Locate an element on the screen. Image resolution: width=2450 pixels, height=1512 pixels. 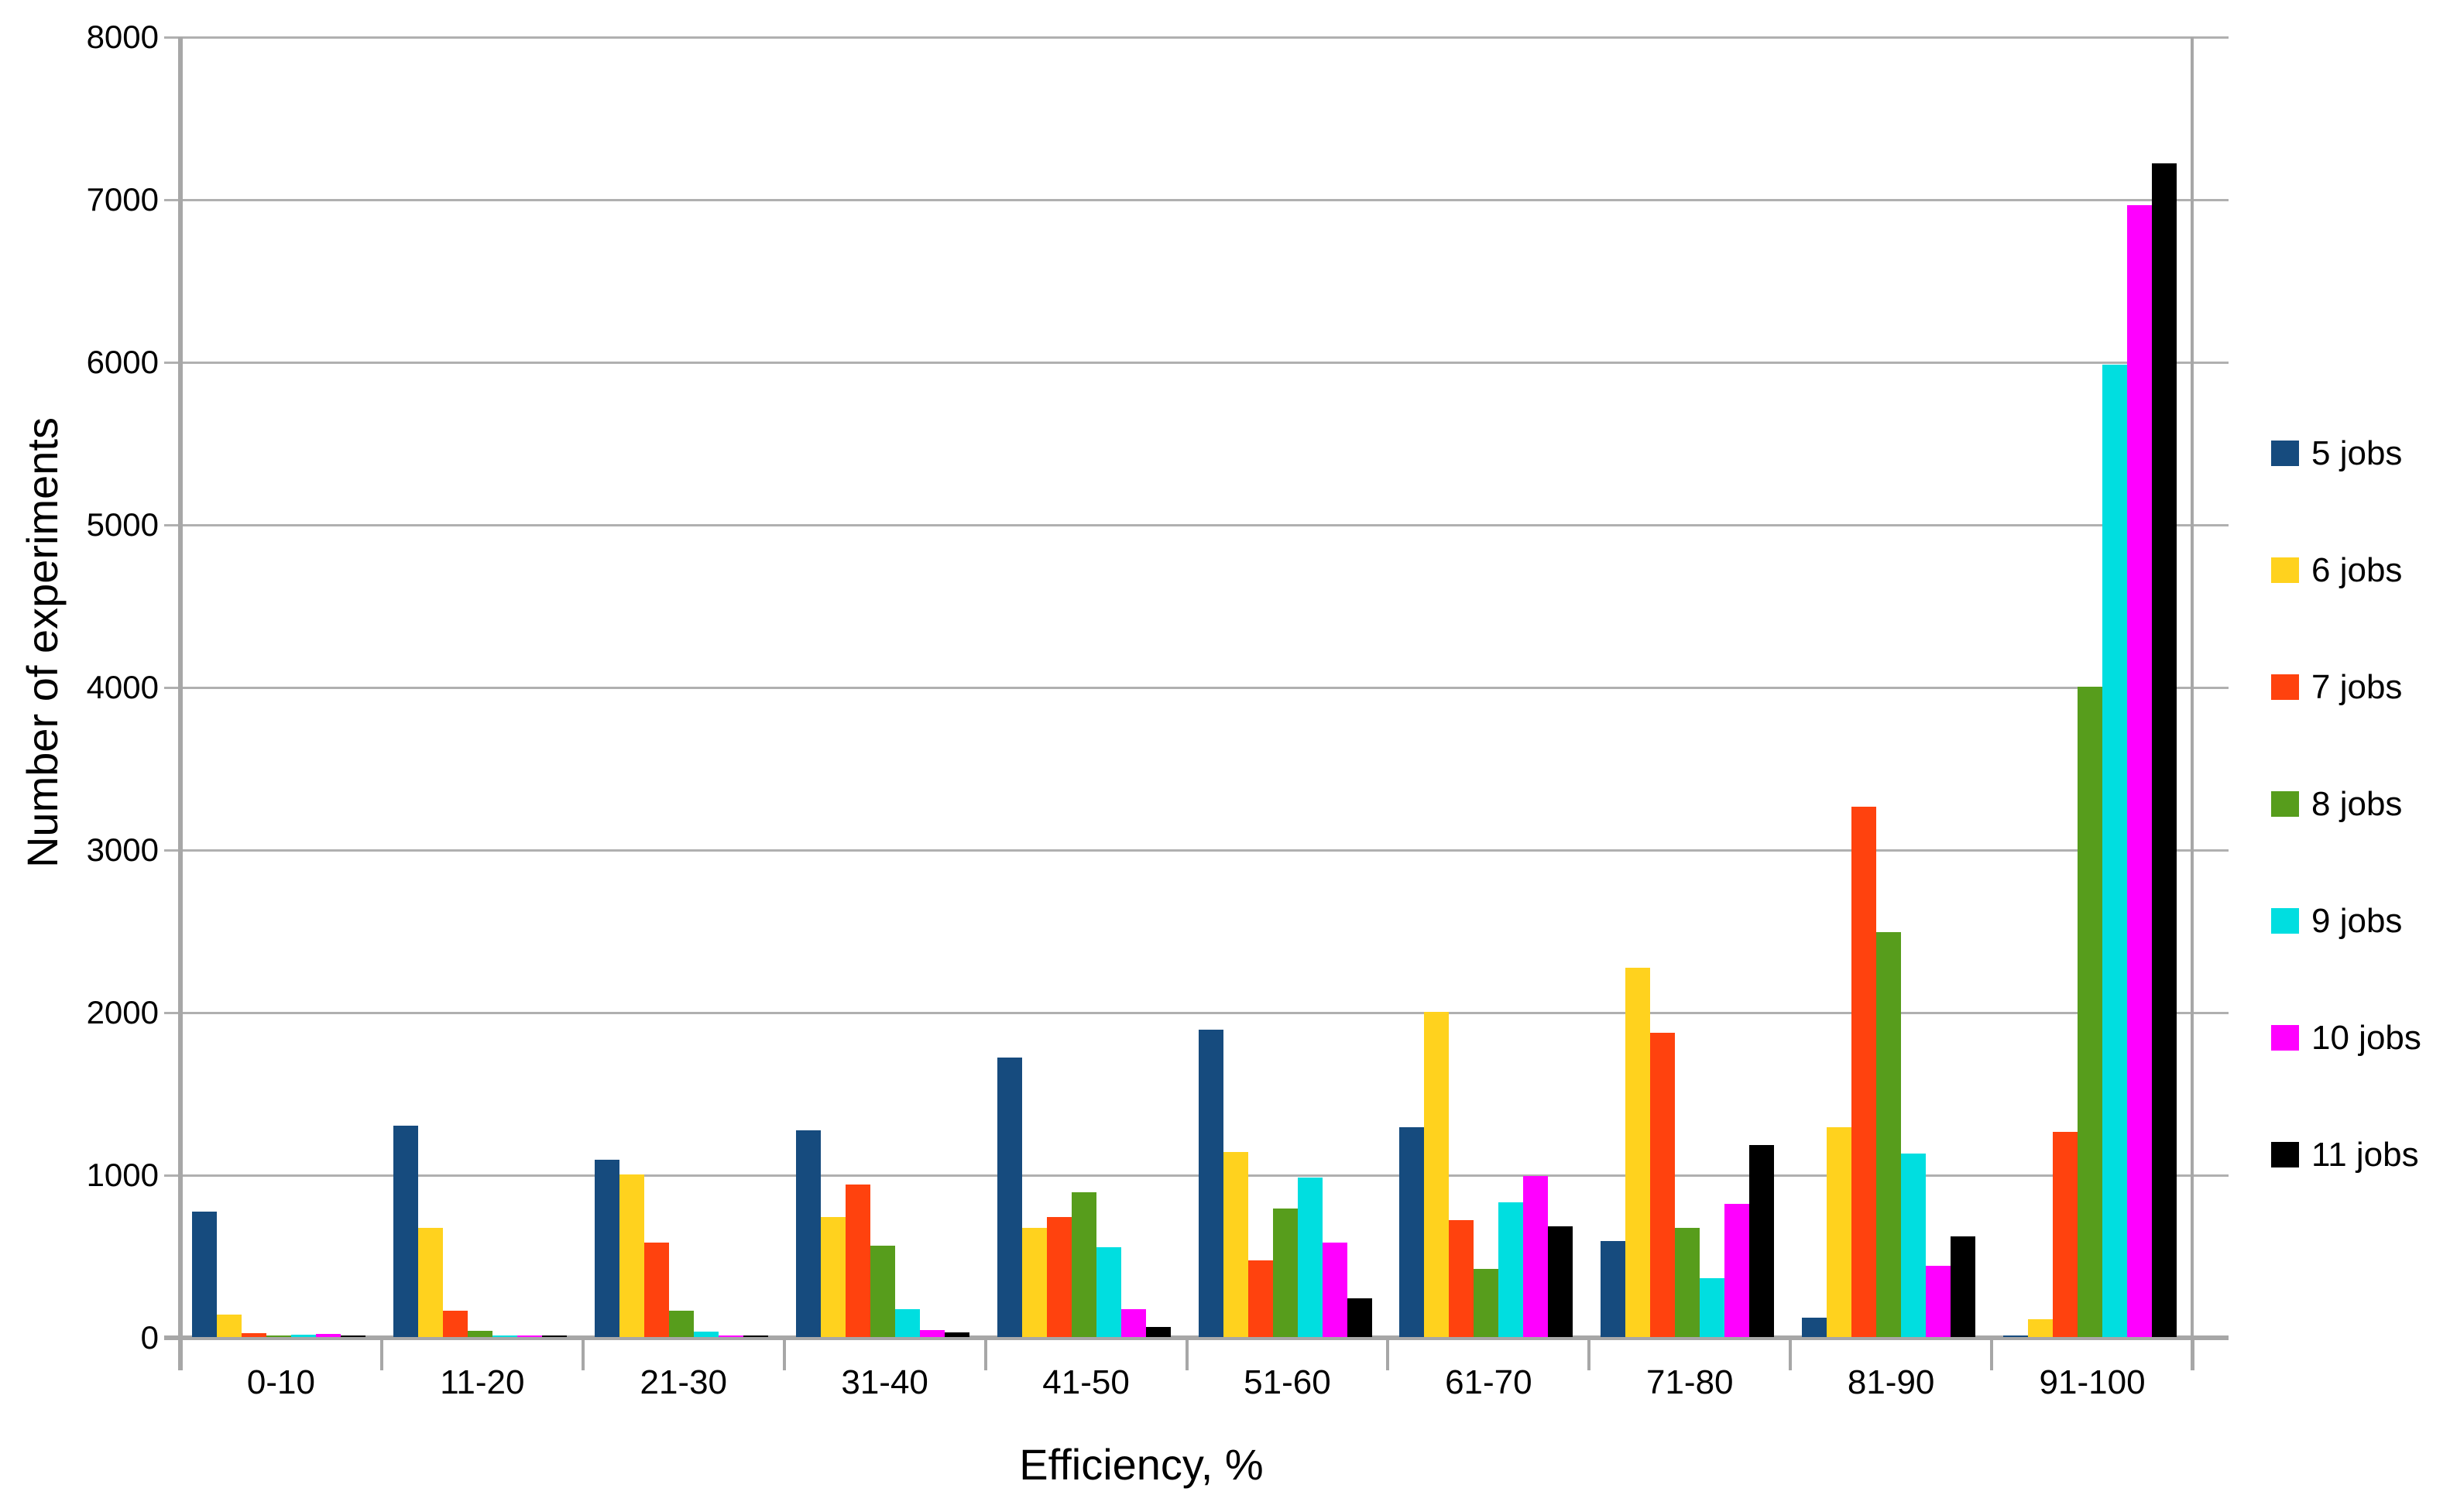
legend-label: 9 jobs is located at coordinates (2357, 920).